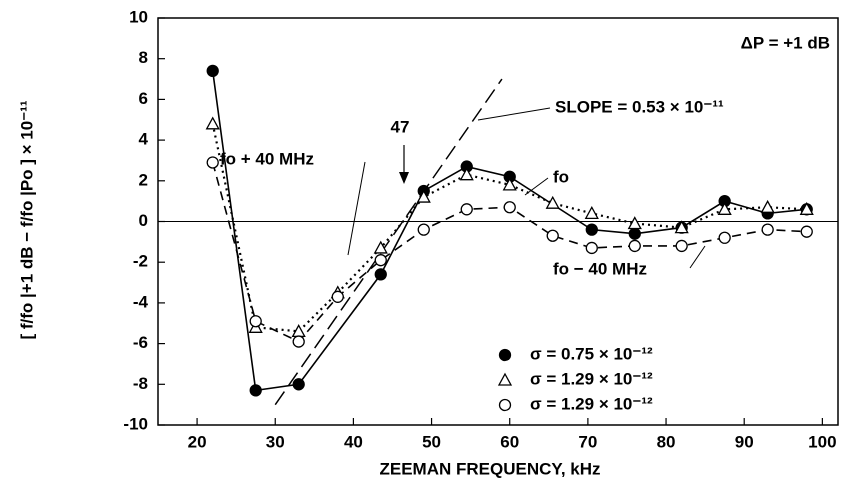 The height and width of the screenshot is (485, 855). Describe the element at coordinates (353, 441) in the screenshot. I see `x-tick-label: 40` at that location.